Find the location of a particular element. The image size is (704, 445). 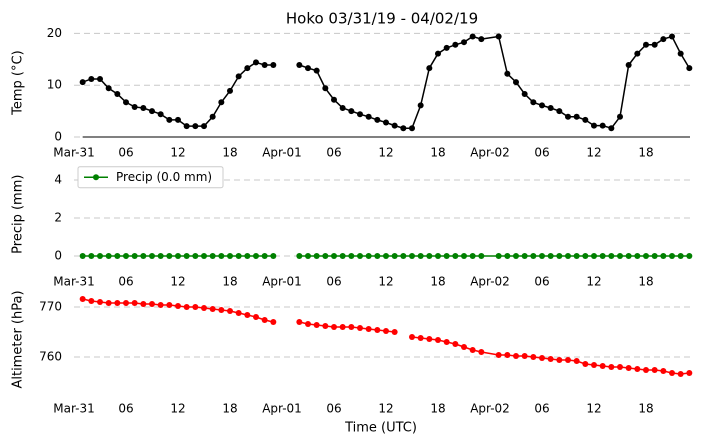

y-axis-label: Precip (mm) is located at coordinates (18, 214).